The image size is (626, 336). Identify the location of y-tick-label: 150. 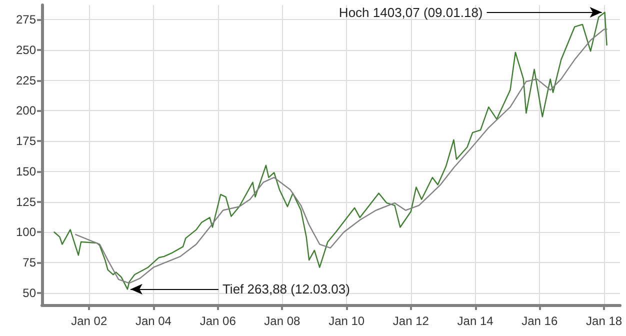
(26, 171).